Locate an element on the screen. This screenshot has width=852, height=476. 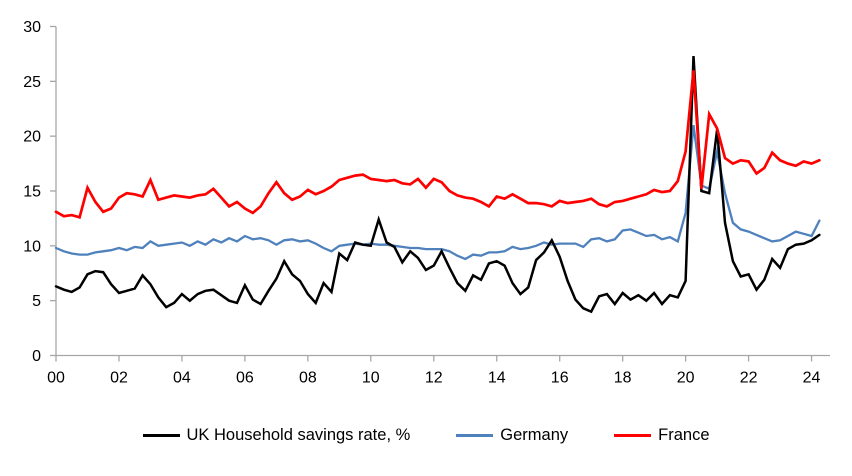
legend-item-germany: Germany is located at coordinates (512, 435).